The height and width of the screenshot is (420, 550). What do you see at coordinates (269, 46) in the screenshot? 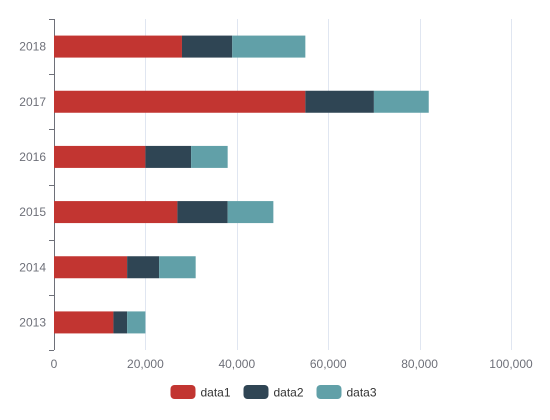
I see `bar-data3-2018` at bounding box center [269, 46].